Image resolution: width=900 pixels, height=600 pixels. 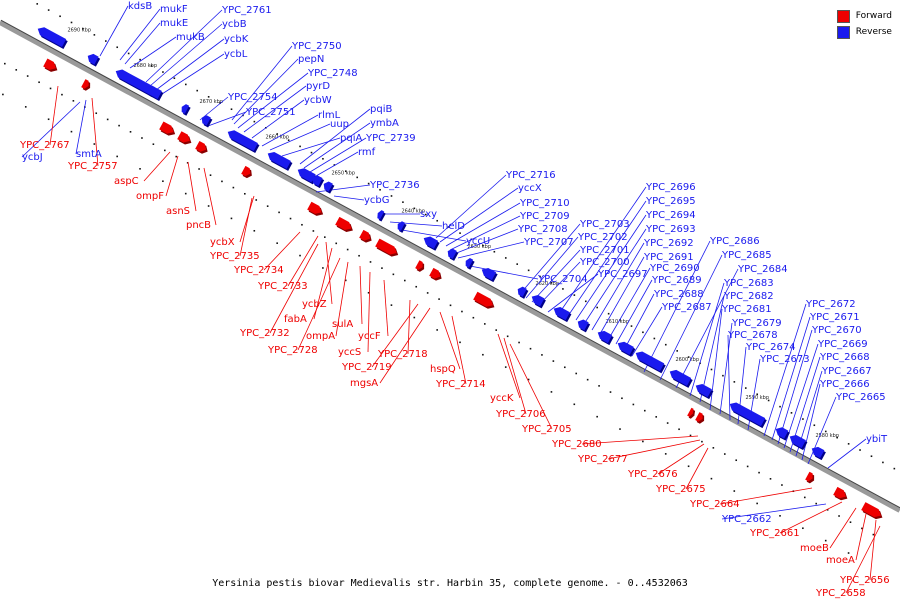 I want to click on gene-label: ycbK, so click(x=236, y=39).